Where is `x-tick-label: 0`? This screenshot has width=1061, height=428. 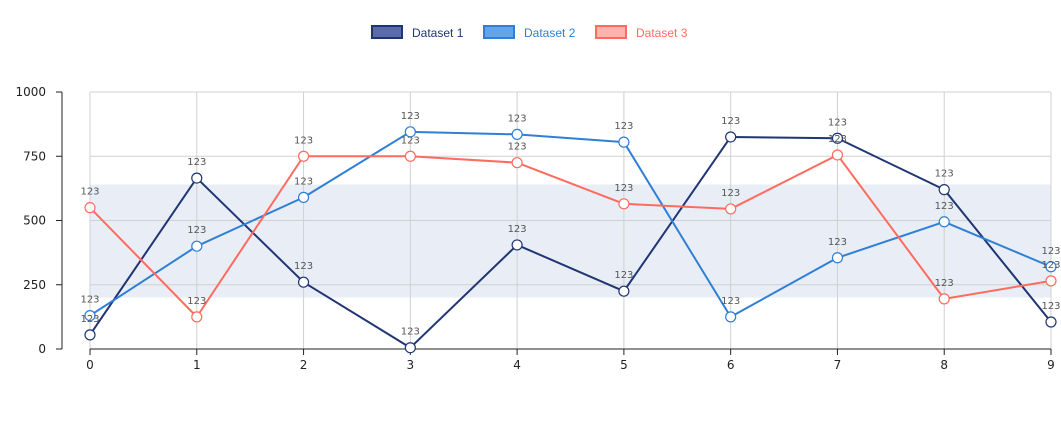 x-tick-label: 0 is located at coordinates (90, 365).